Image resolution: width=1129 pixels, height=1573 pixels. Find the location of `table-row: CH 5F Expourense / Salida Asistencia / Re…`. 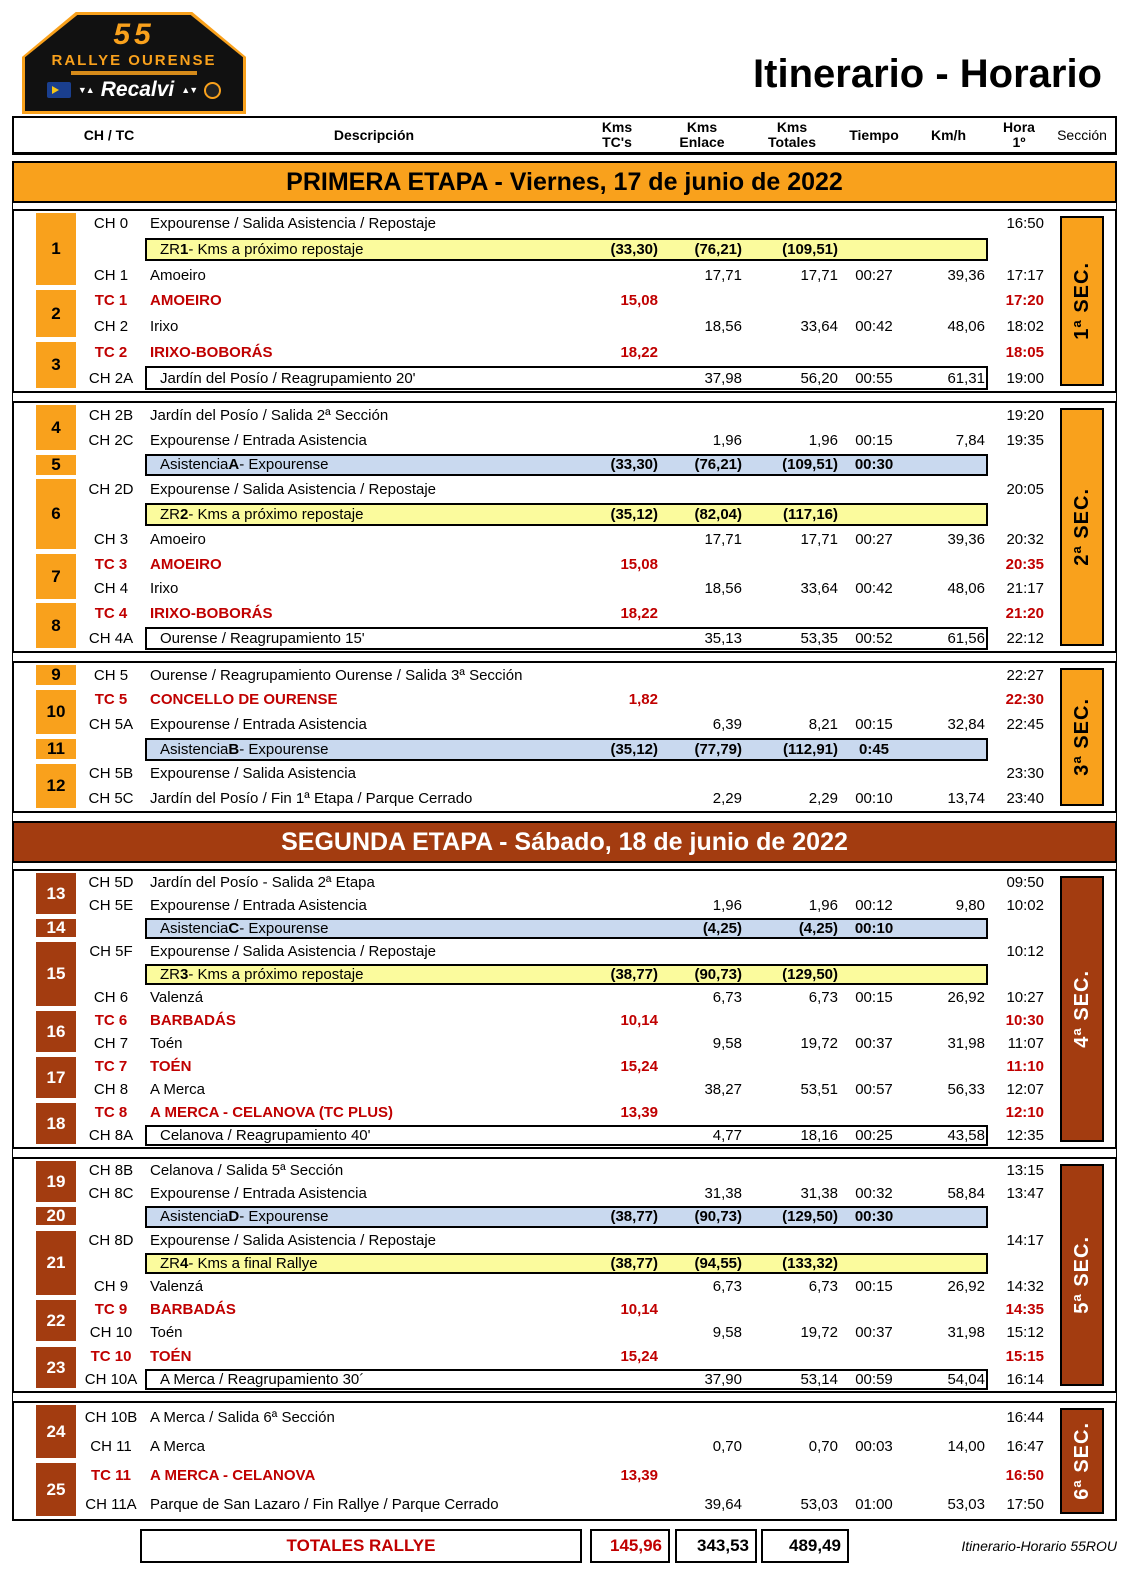

table-row: CH 5F Expourense / Salida Asistencia / Re… is located at coordinates (564, 951).